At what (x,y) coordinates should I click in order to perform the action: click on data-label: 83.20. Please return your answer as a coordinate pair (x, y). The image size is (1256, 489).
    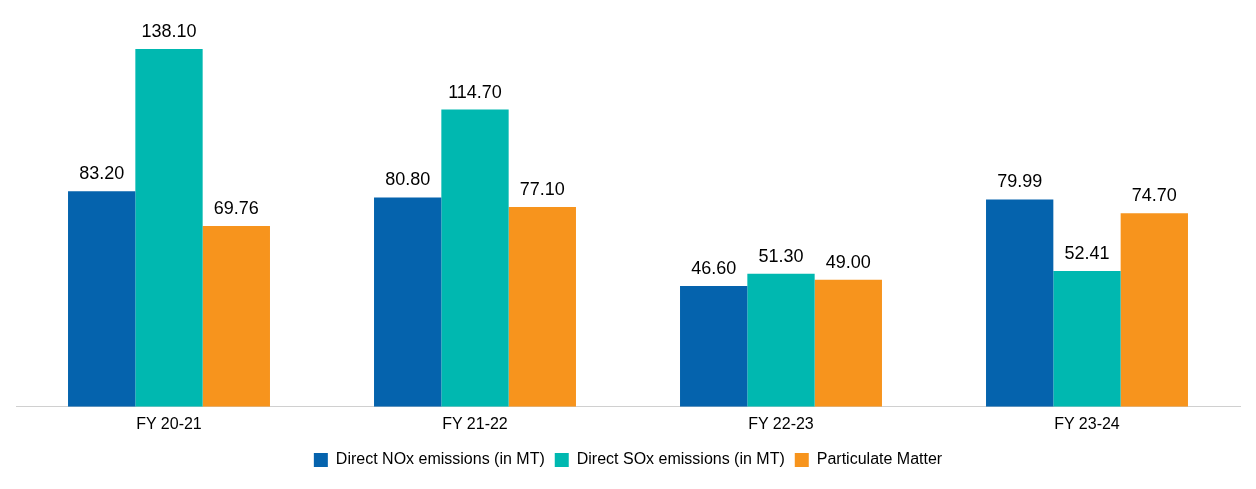
    Looking at the image, I should click on (102, 173).